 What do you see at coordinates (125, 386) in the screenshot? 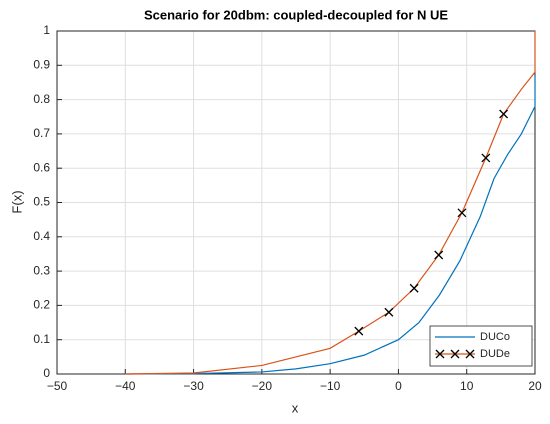
I see `x-tick-label: −40` at bounding box center [125, 386].